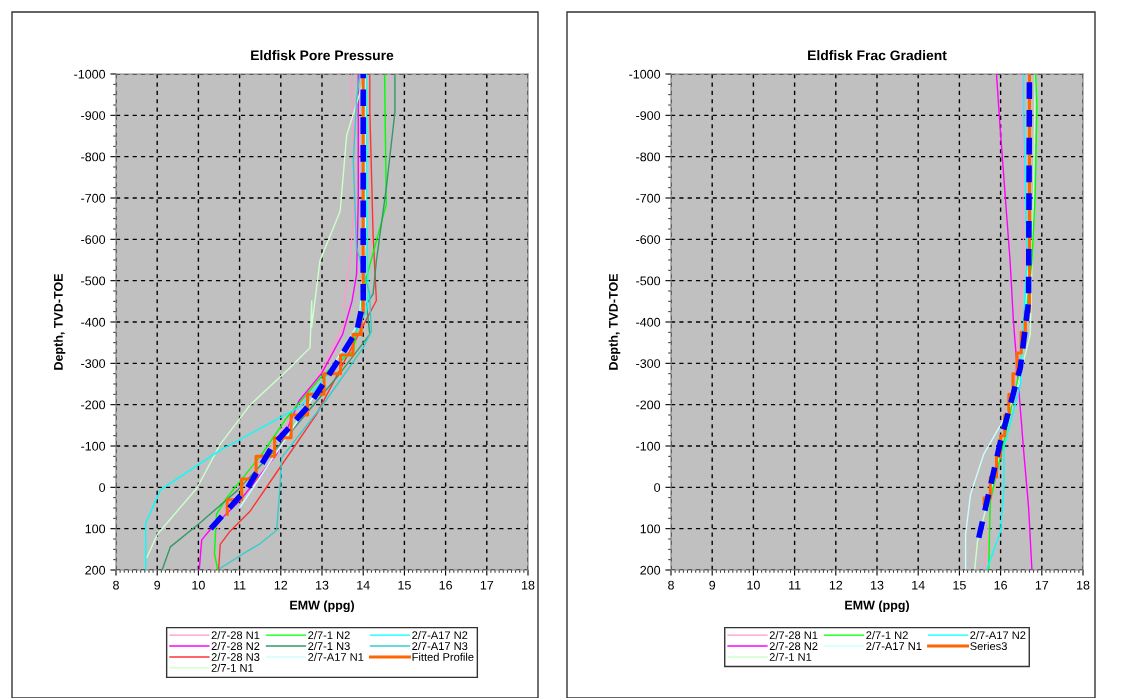  Describe the element at coordinates (988, 646) in the screenshot. I see `legend-label: Series3` at that location.